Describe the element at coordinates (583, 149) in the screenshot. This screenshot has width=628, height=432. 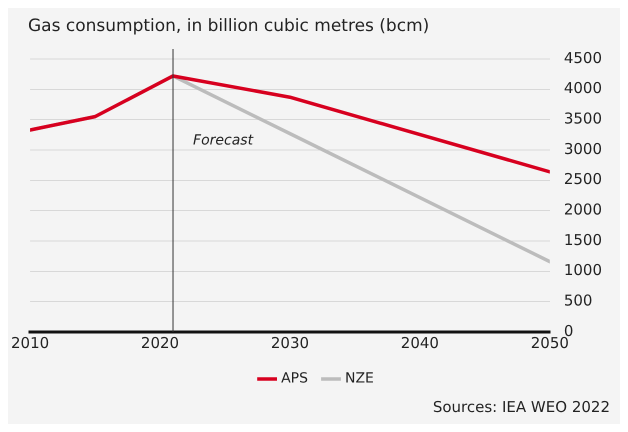
I see `y-tick-label: 3000` at that location.